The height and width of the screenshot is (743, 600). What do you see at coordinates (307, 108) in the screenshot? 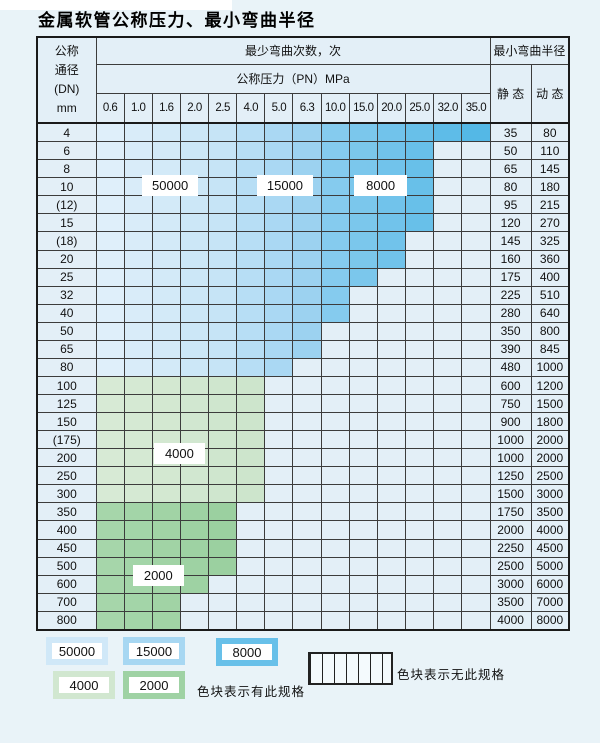
I see `pressure-col-header: 6.3` at bounding box center [307, 108].